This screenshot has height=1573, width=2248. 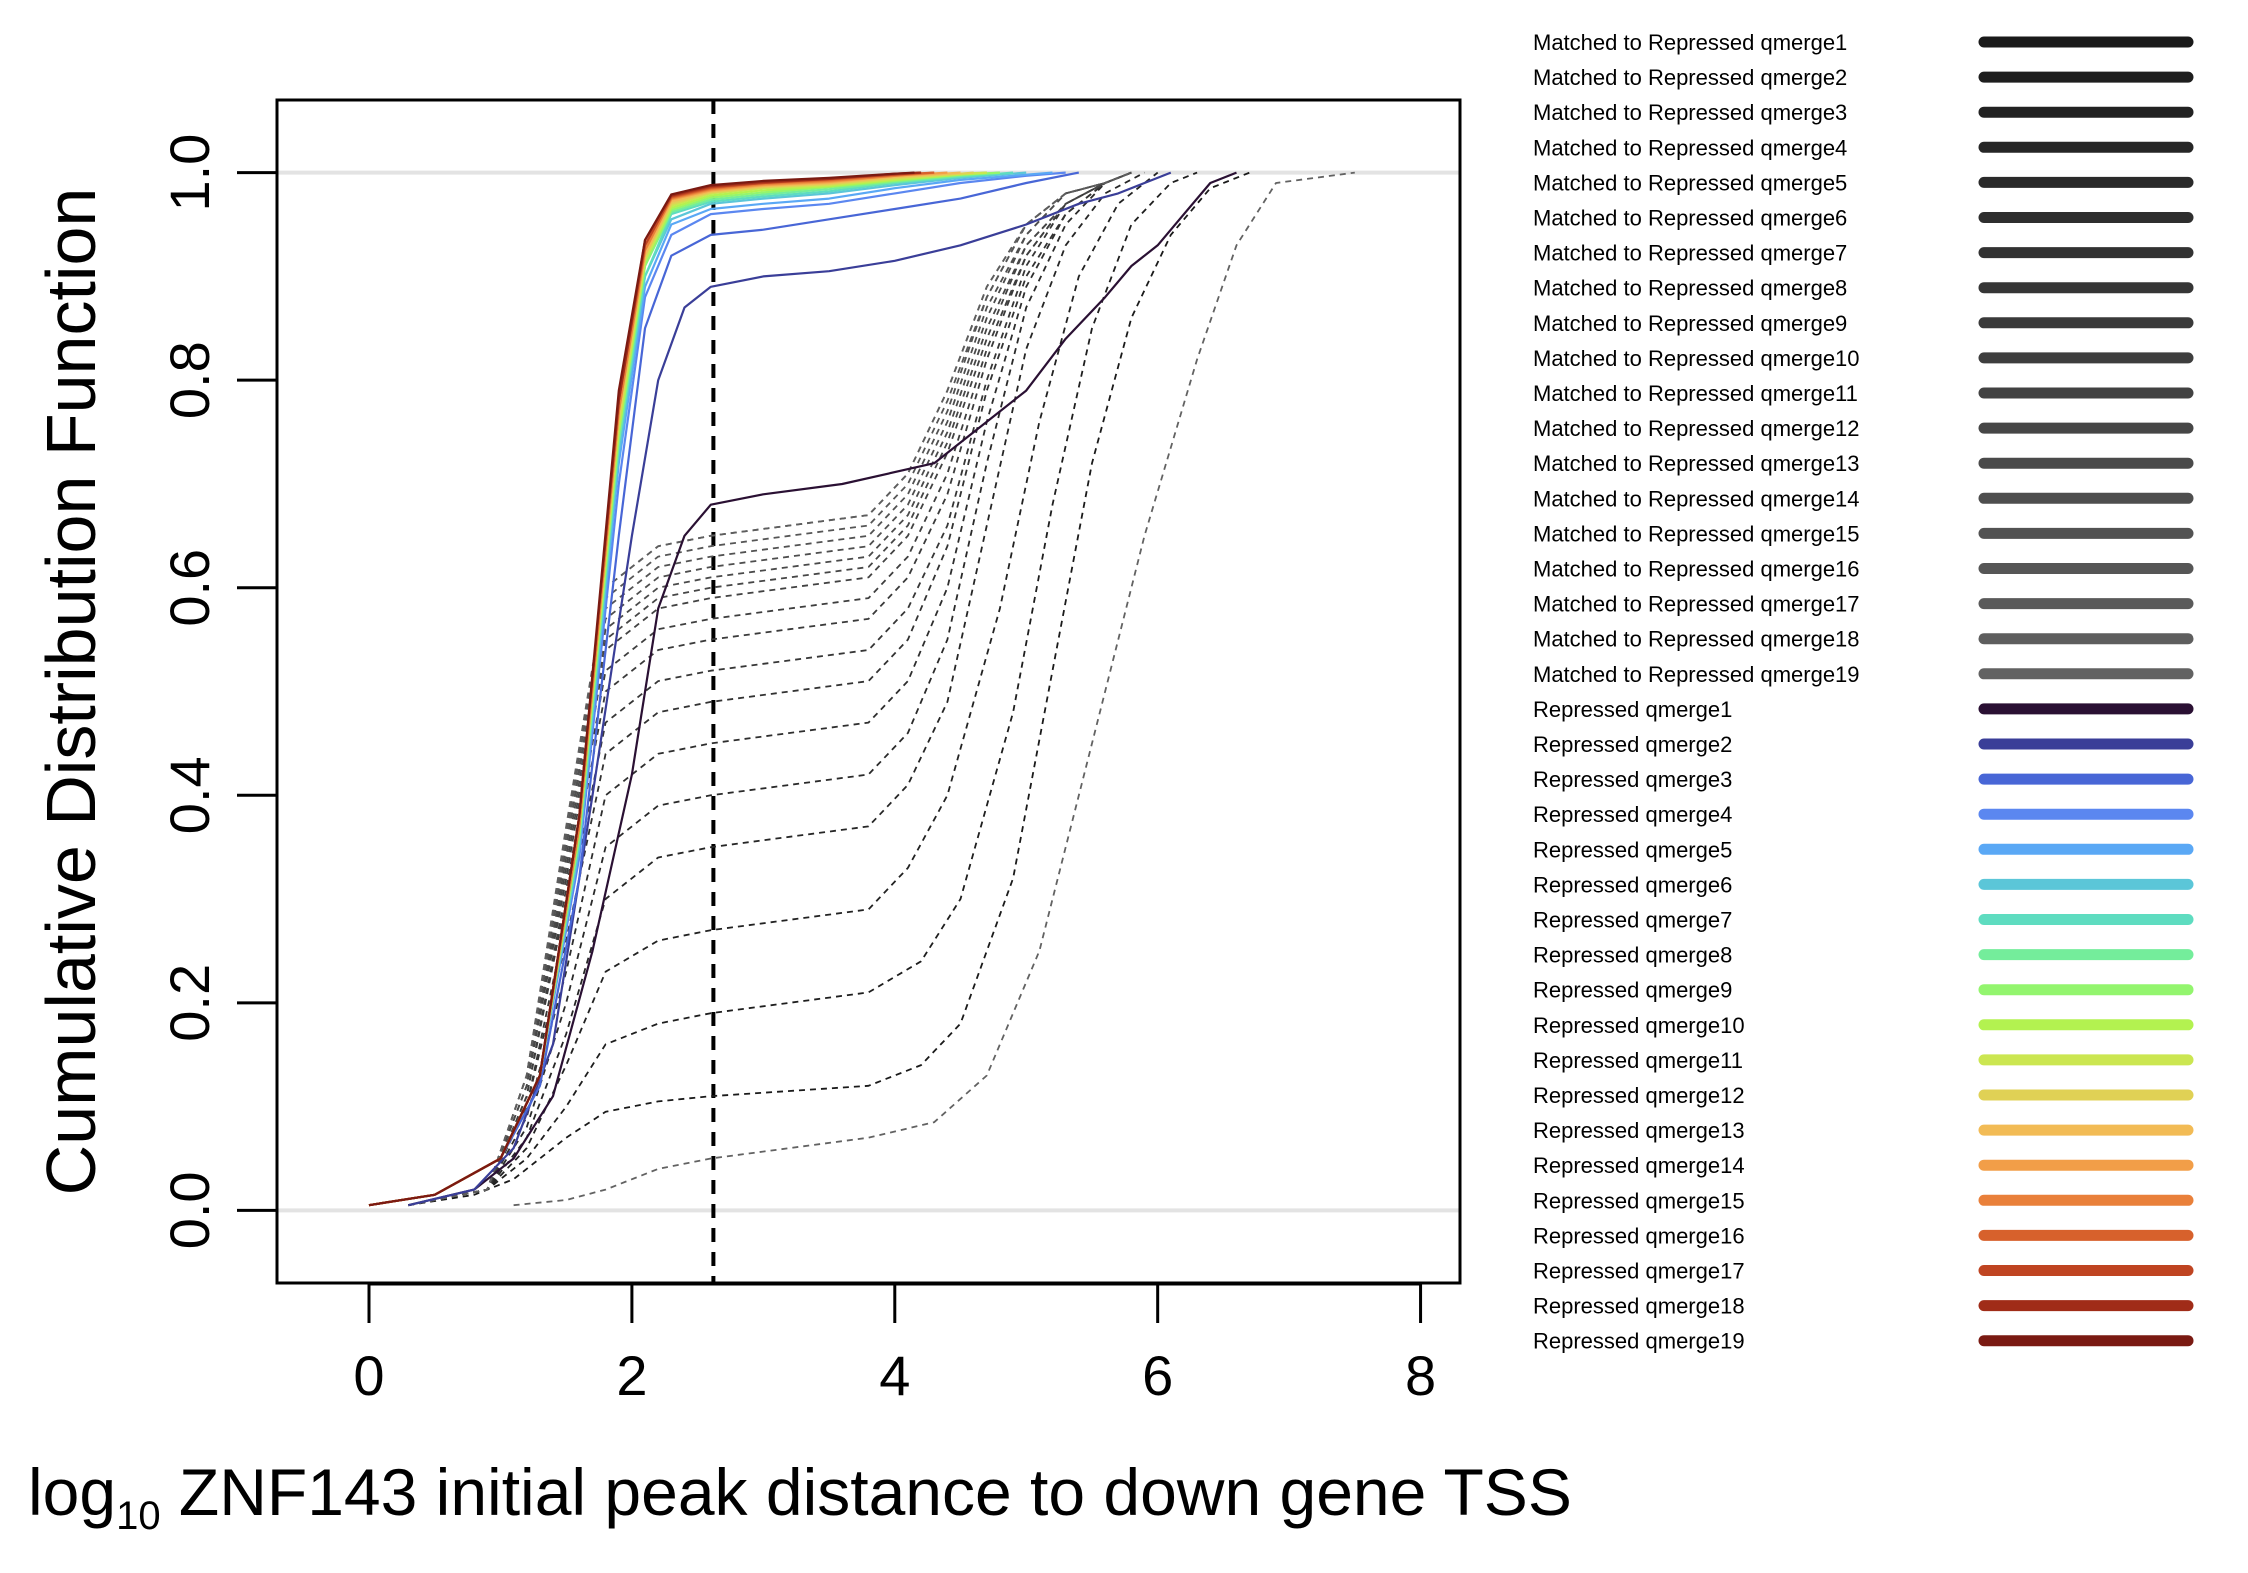 What do you see at coordinates (189, 588) in the screenshot?
I see `y-tick-label-3: 0.6` at bounding box center [189, 588].